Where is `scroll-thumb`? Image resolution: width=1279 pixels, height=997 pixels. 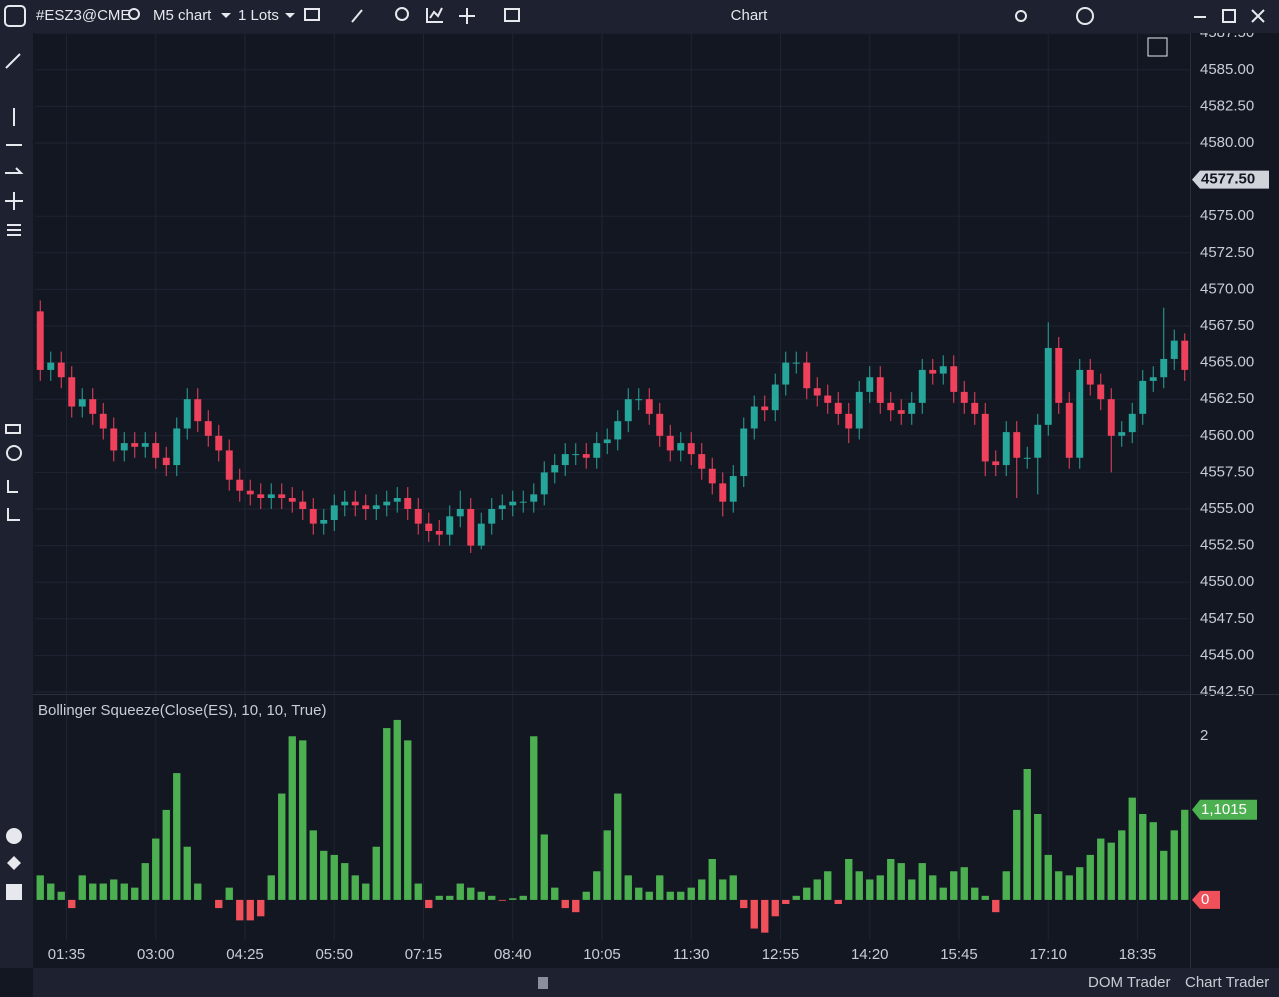
scroll-thumb is located at coordinates (543, 983).